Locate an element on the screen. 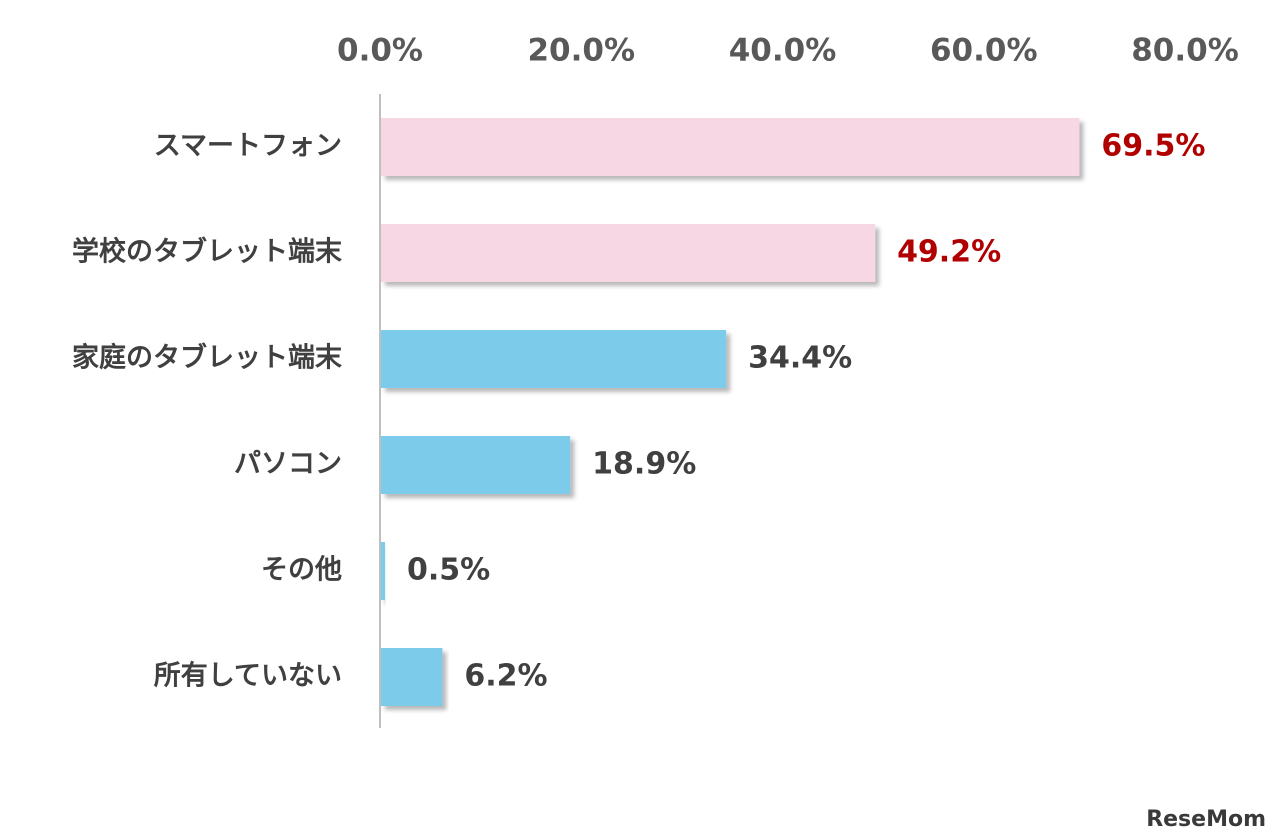  x-tick-label: 20.0% is located at coordinates (581, 51).